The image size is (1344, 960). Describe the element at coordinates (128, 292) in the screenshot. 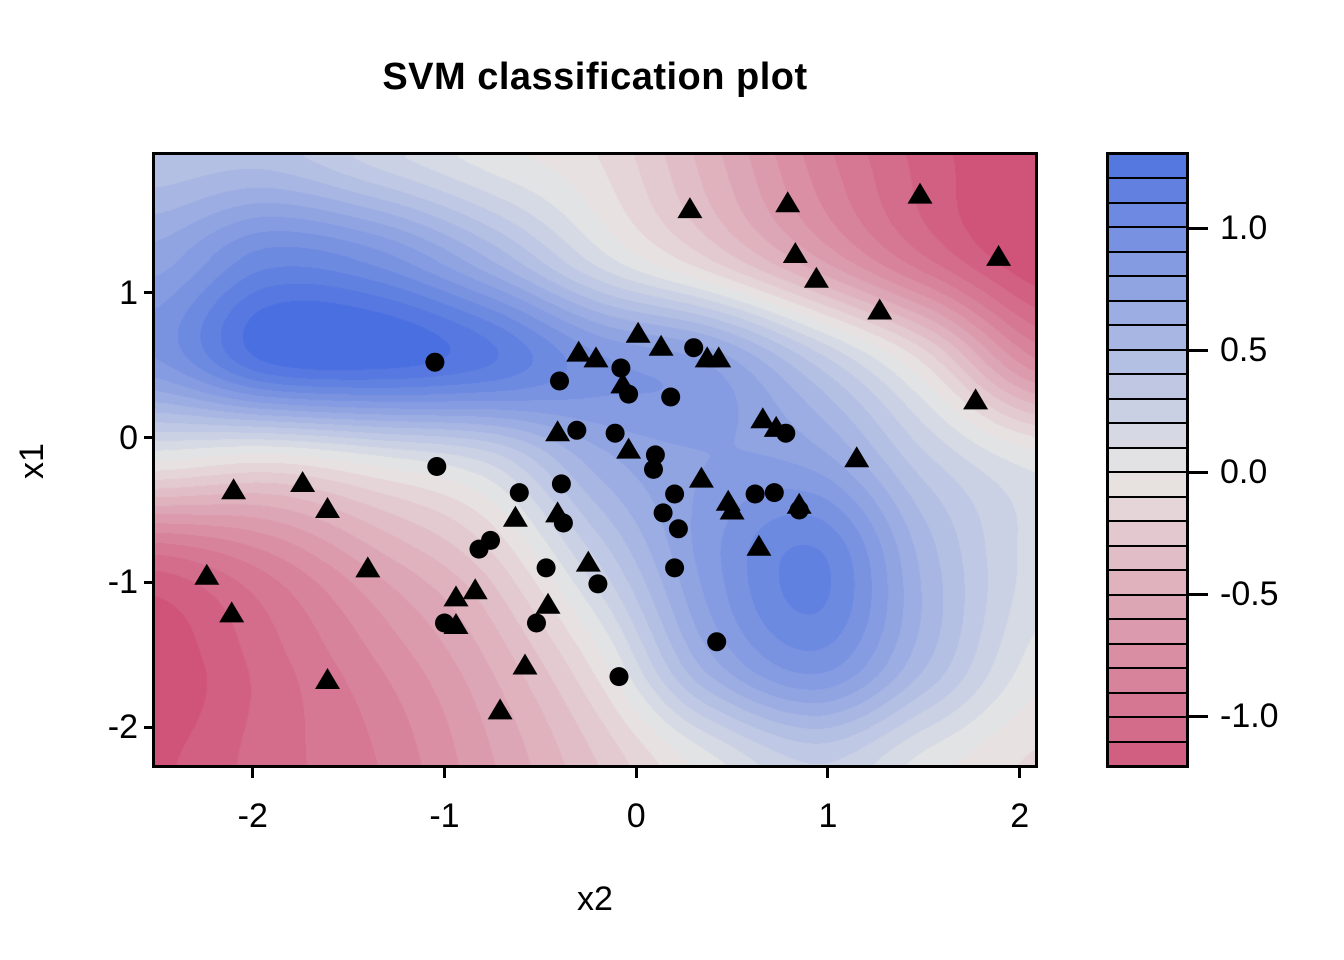

I see `y-tick-label: 1` at that location.